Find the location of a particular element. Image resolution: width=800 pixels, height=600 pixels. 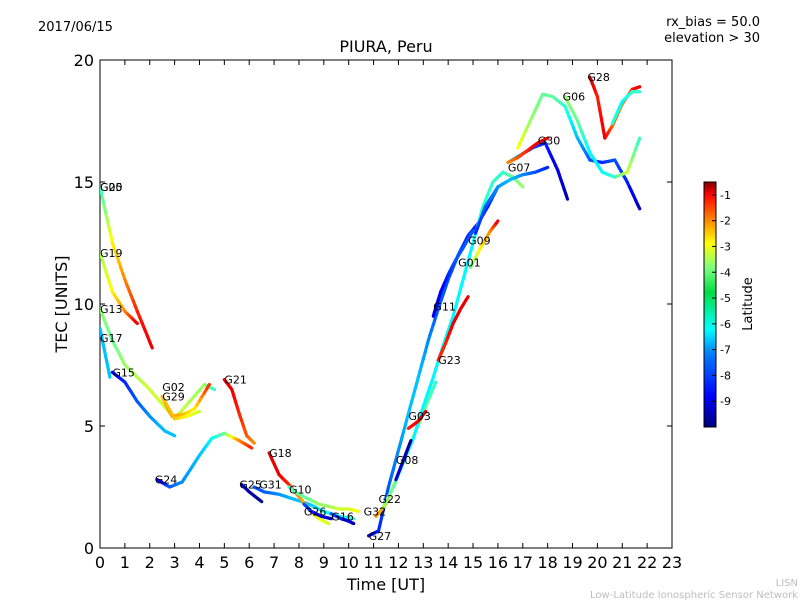

x-tick-label: 9 is located at coordinates (324, 562).